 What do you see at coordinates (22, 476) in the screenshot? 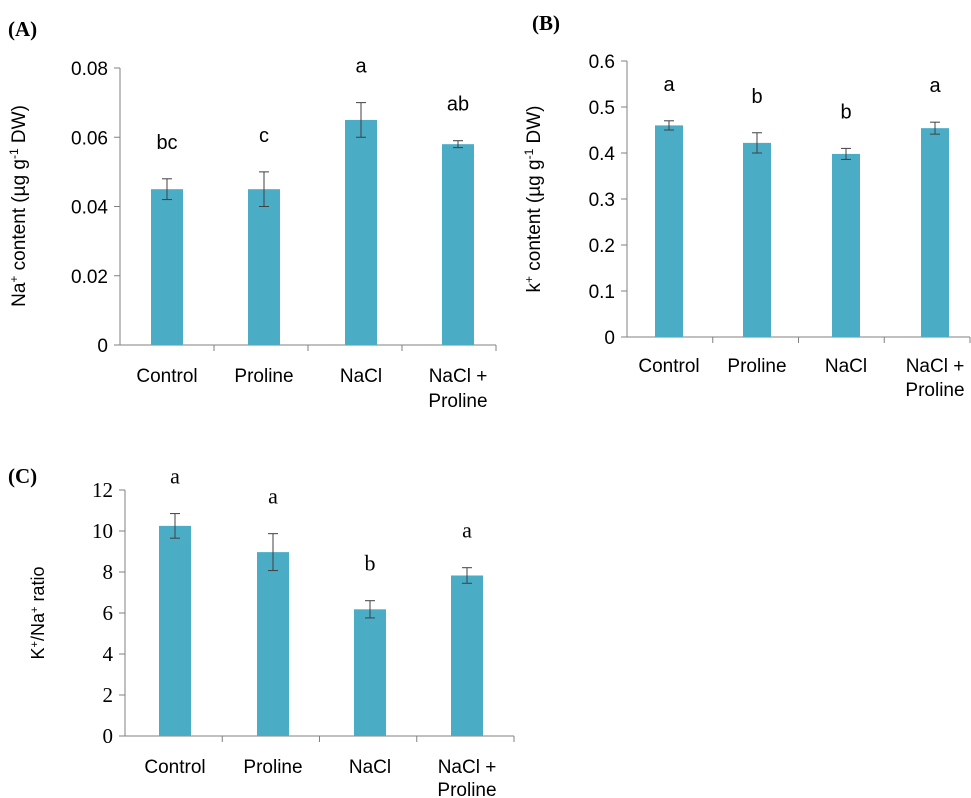
I see `panel-label: (C)` at bounding box center [22, 476].